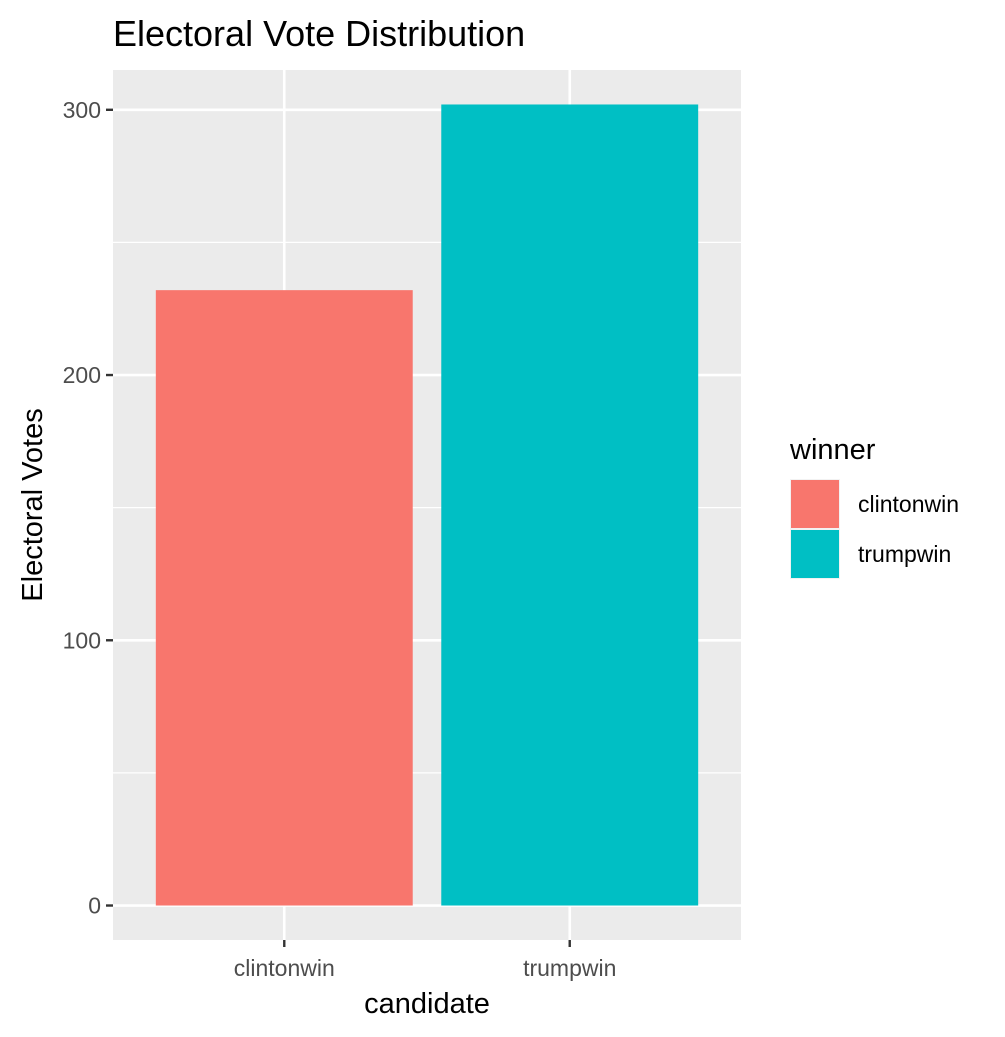 The image size is (1005, 1037). Describe the element at coordinates (427, 1004) in the screenshot. I see `x-axis-title: candidate` at that location.